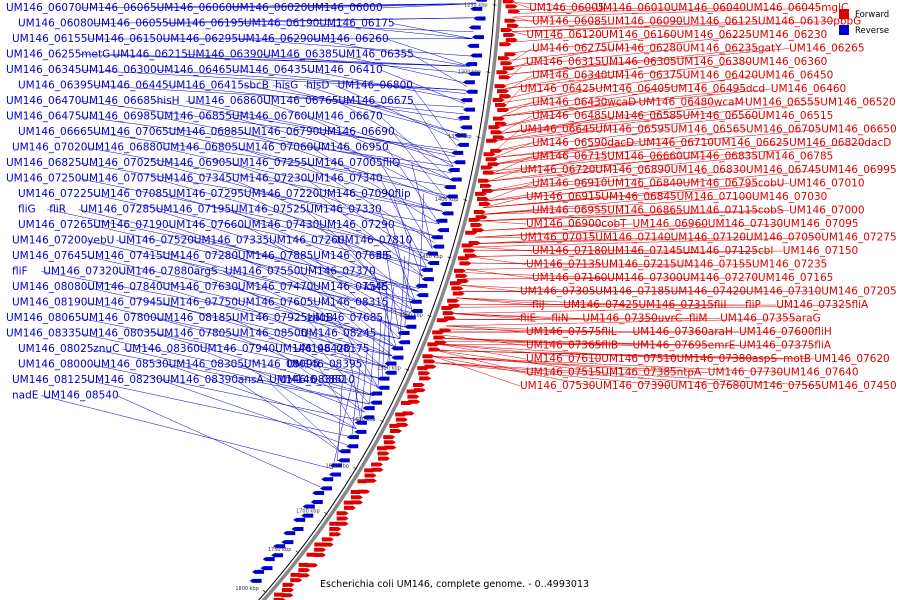  I want to click on reverse-gene-label: UM146_06355, so click(375, 55).